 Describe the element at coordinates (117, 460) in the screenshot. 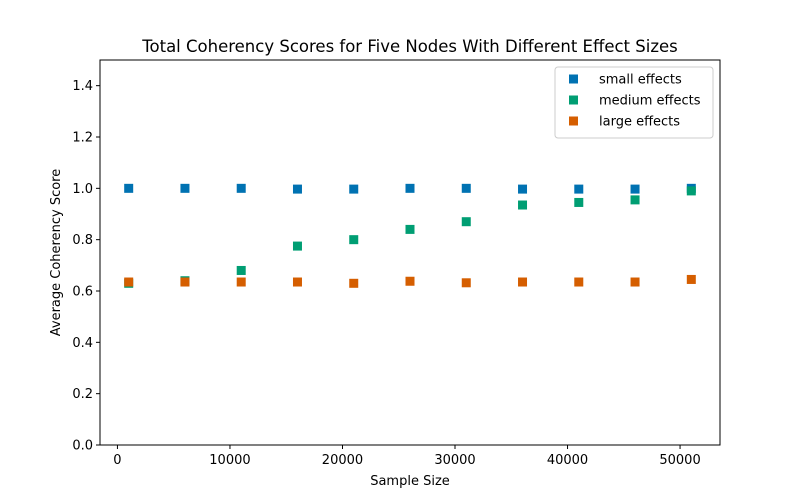

I see `x-tick-label: 0` at that location.